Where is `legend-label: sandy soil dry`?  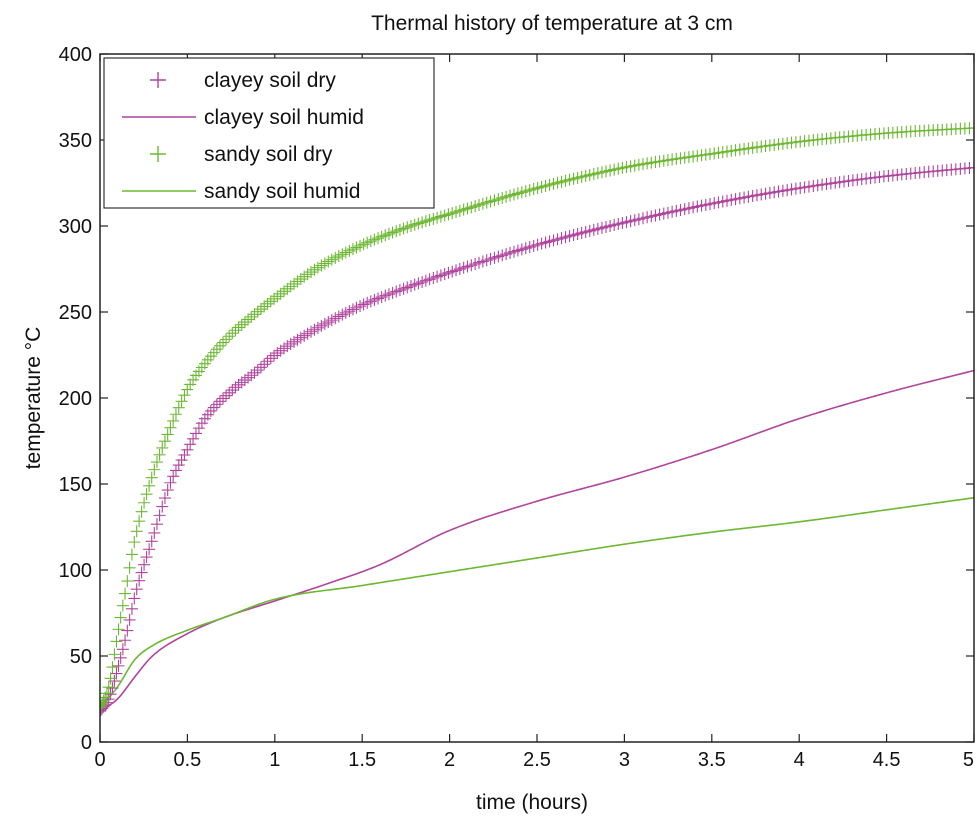 legend-label: sandy soil dry is located at coordinates (268, 154).